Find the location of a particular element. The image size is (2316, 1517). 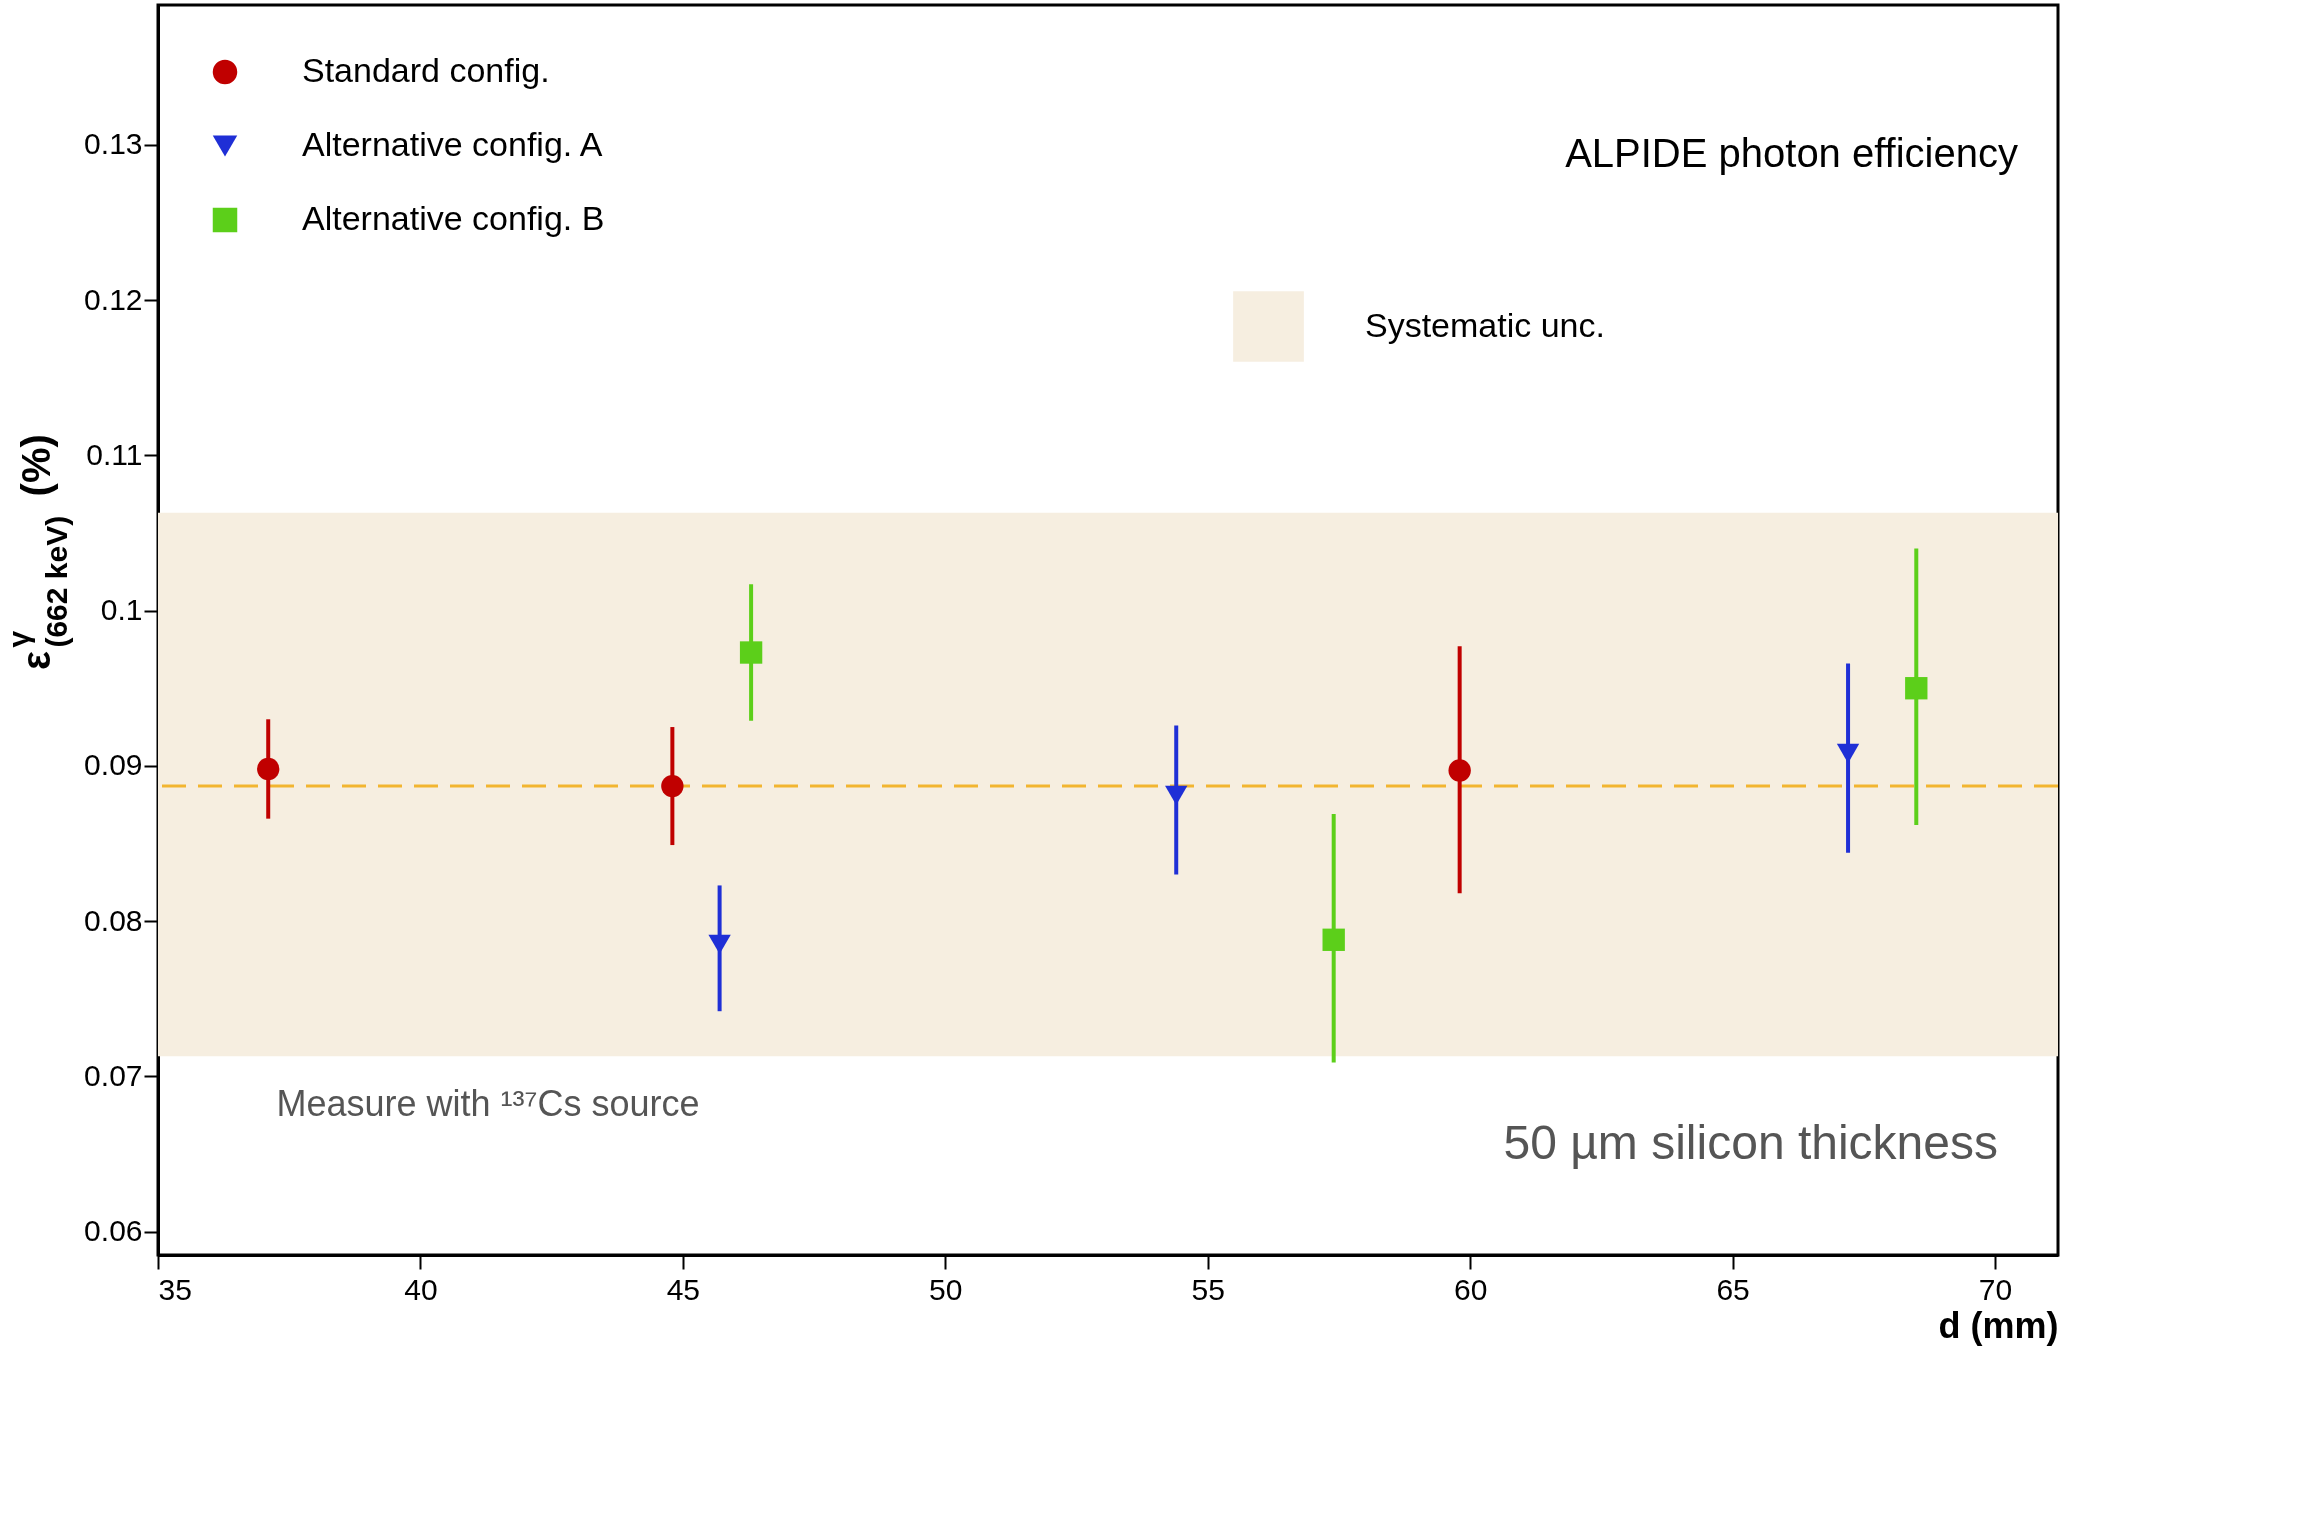

x-tick-label: 50 is located at coordinates (946, 1289).